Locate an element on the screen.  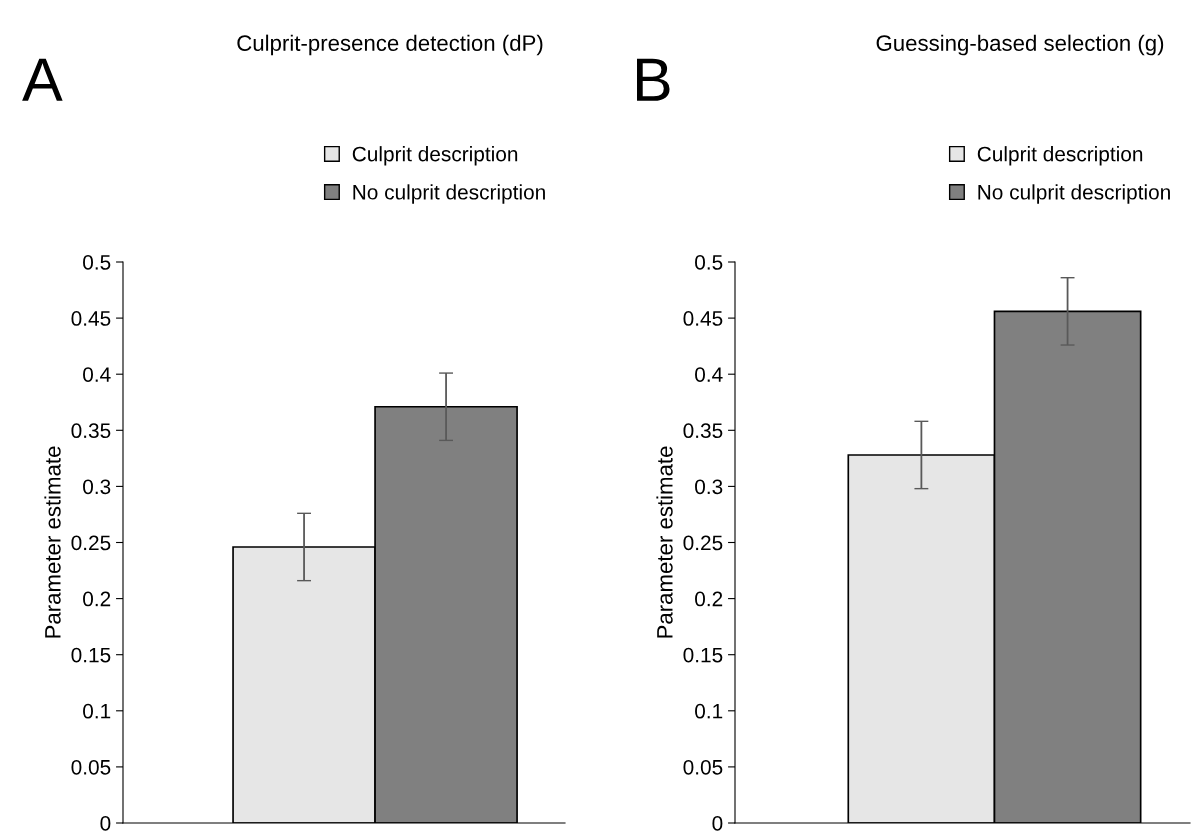
text: A is located at coordinates (42, 79).